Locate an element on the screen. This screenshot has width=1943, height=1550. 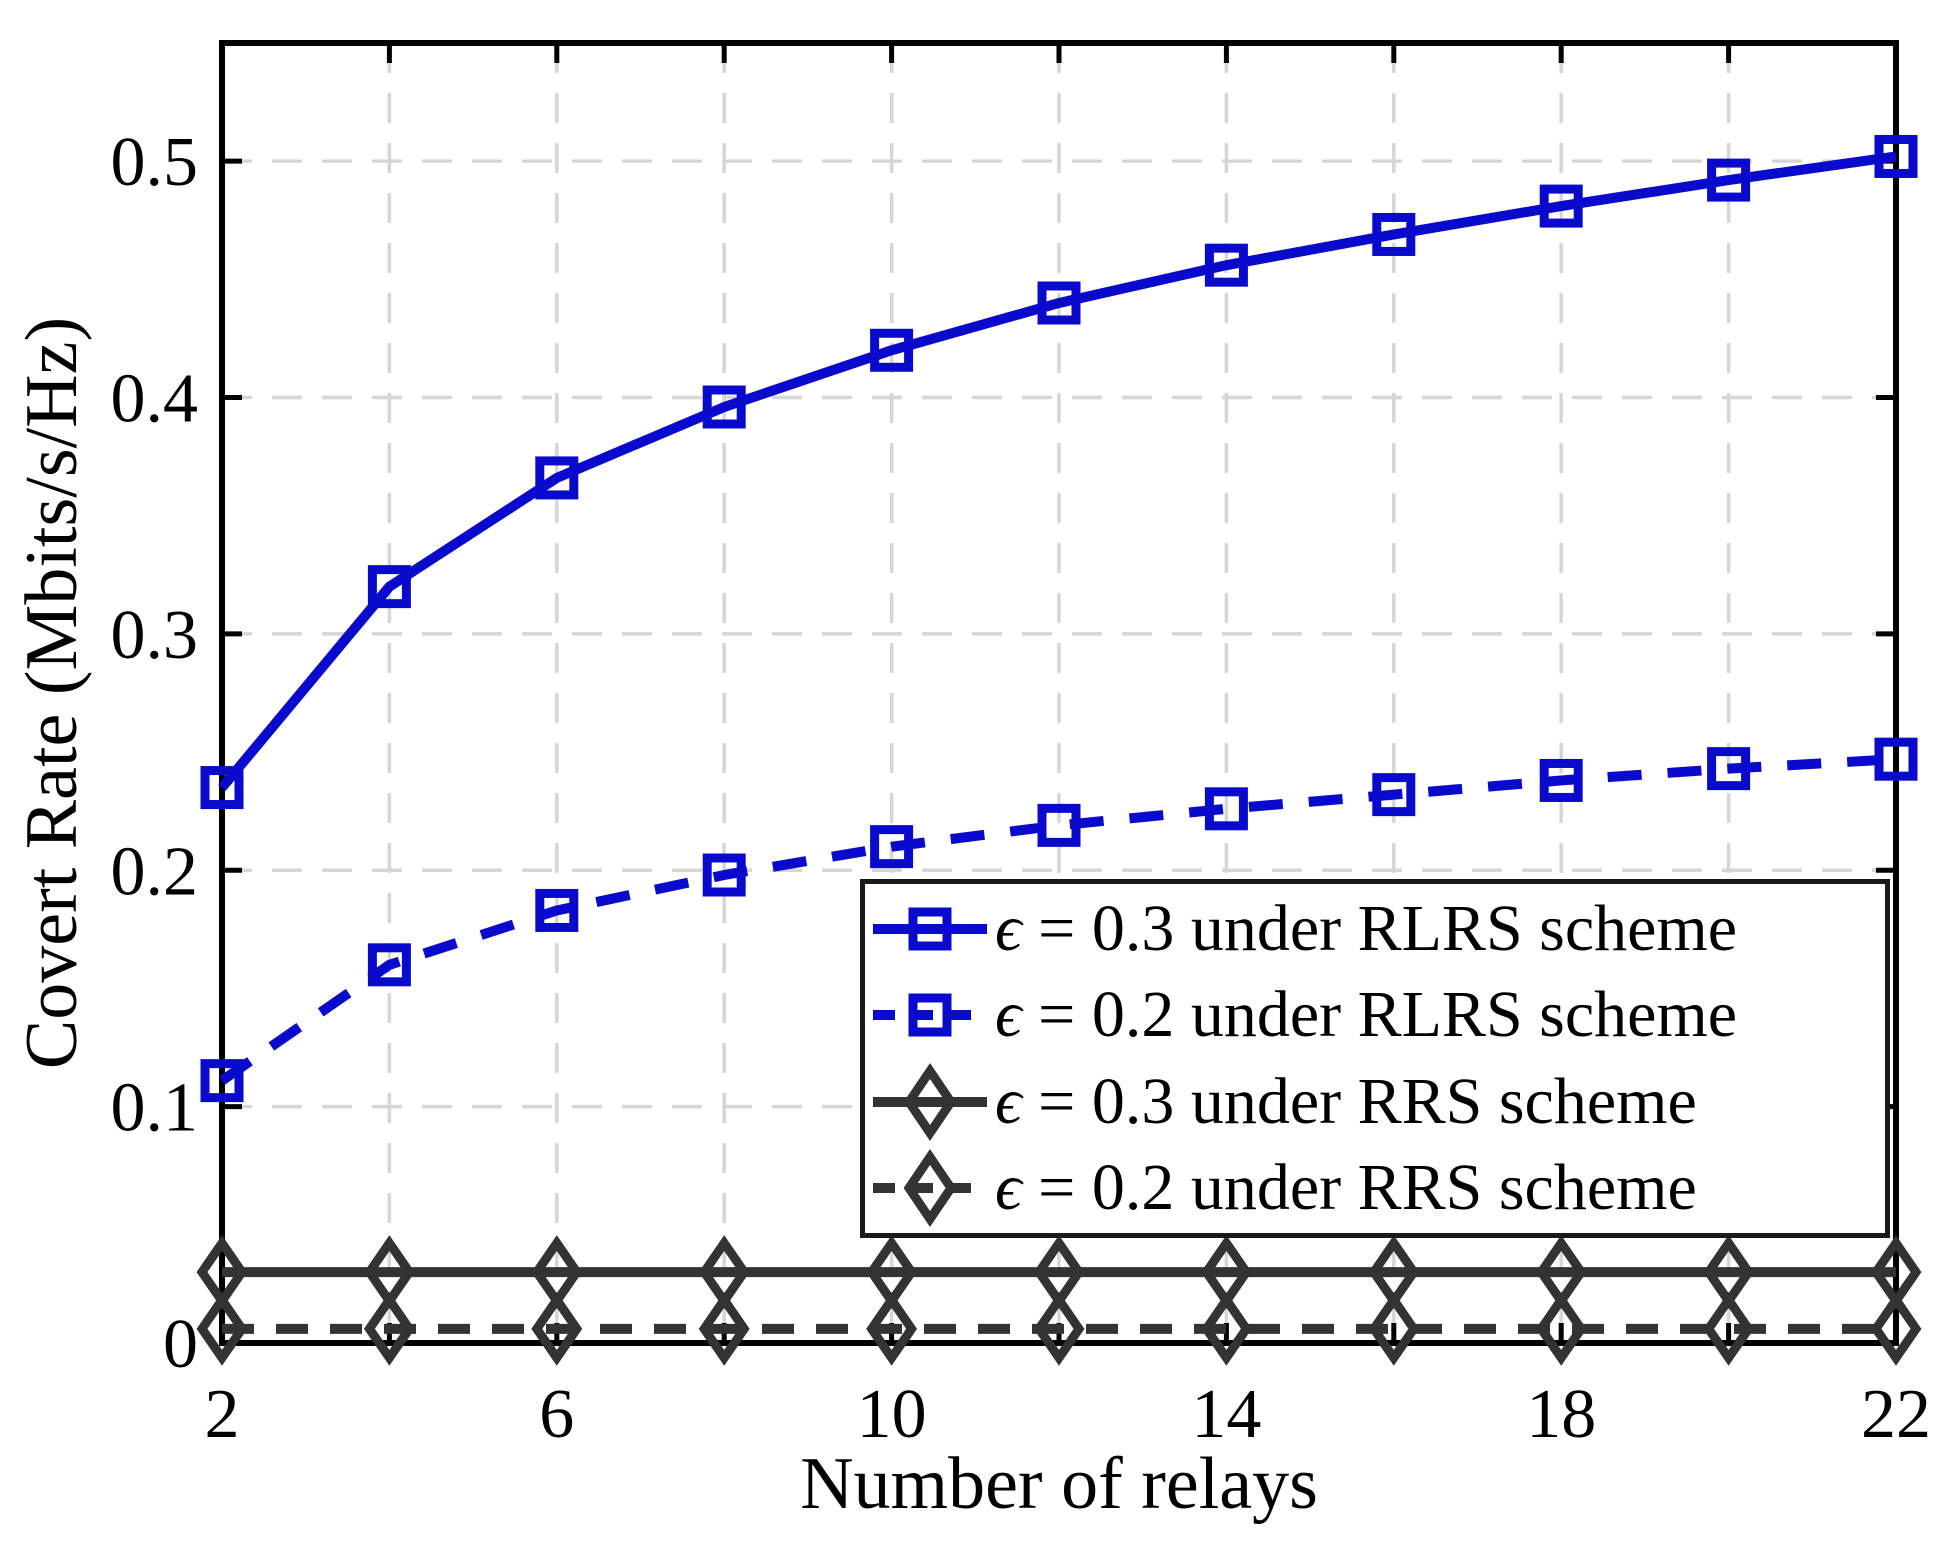
x-tick-label: 6 is located at coordinates (556, 1414).